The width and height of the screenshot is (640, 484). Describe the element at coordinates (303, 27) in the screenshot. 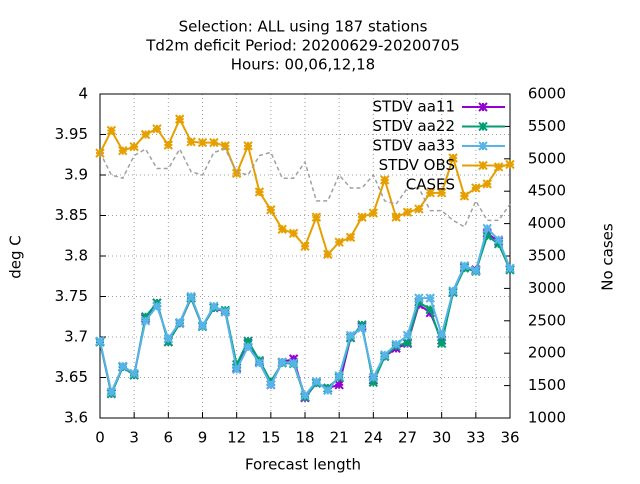

I see `title-line: Selection: ALL using 187 stations` at that location.